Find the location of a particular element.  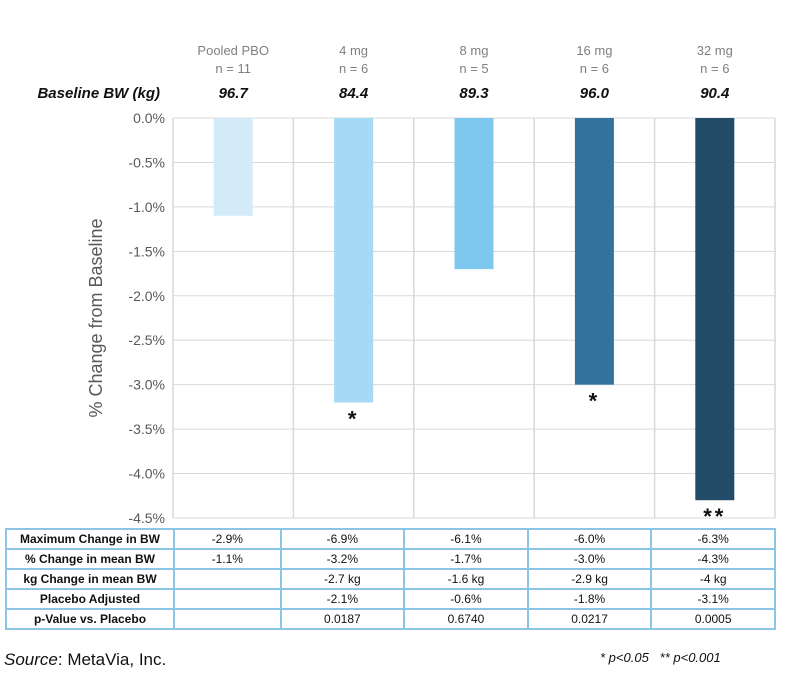

y-tick-label: -1.5% is located at coordinates (146, 251).